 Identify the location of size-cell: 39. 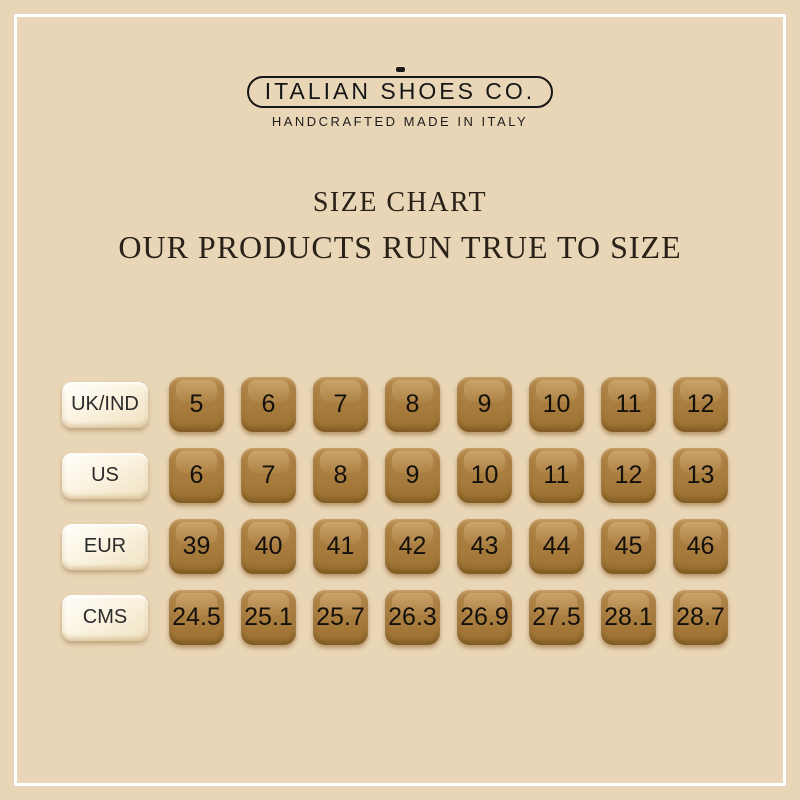
(196, 546).